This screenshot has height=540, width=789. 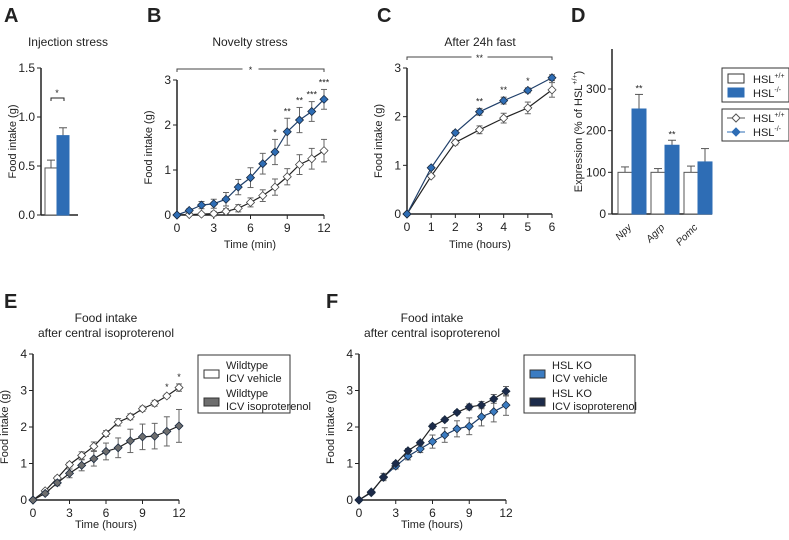 I want to click on y-tick-label: 1.5, so click(x=26, y=68).